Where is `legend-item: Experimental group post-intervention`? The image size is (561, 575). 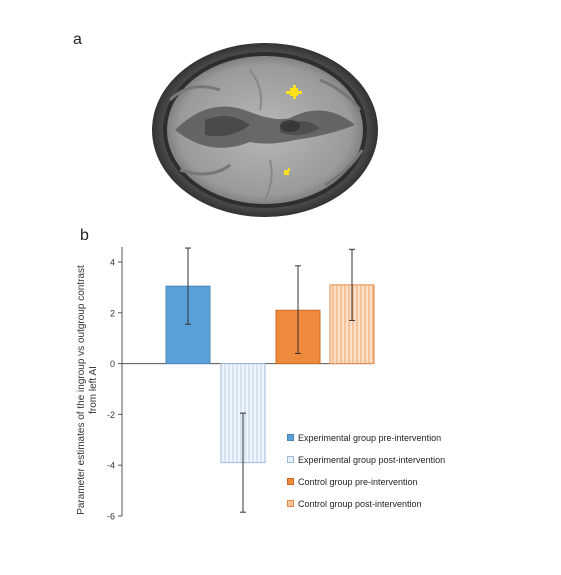
legend-item: Experimental group post-intervention is located at coordinates (366, 459).